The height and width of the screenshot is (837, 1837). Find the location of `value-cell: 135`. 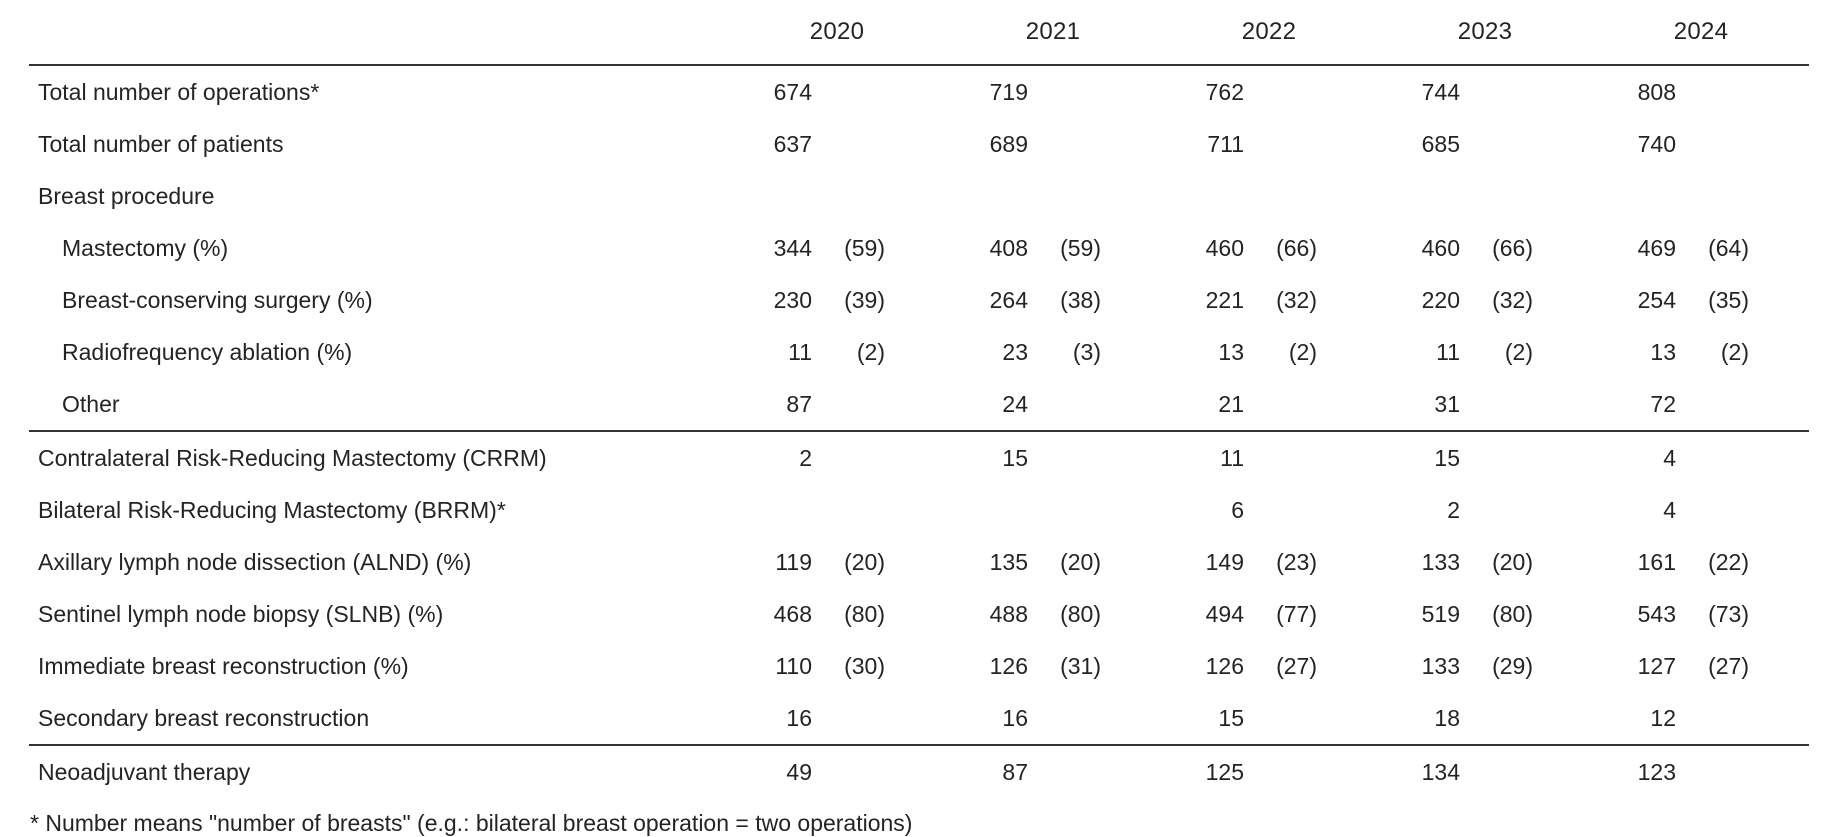

value-cell: 135 is located at coordinates (1008, 561).